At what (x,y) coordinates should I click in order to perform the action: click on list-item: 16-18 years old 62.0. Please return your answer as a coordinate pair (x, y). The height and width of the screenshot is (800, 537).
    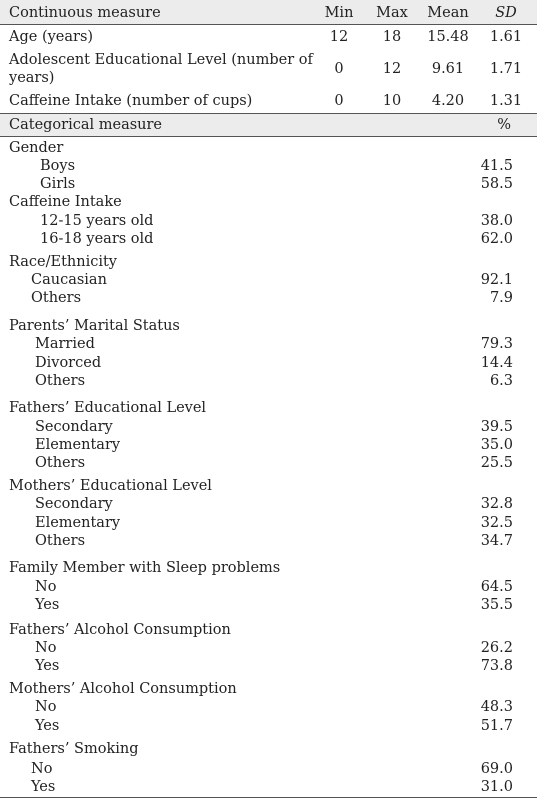
    Looking at the image, I should click on (268, 239).